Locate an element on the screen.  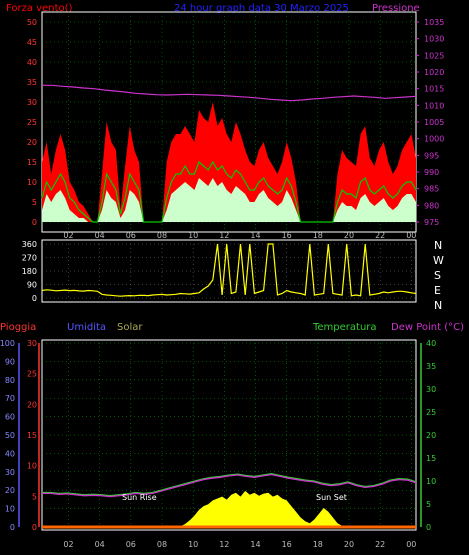
wind-y-tick: 50 is located at coordinates (32, 22).